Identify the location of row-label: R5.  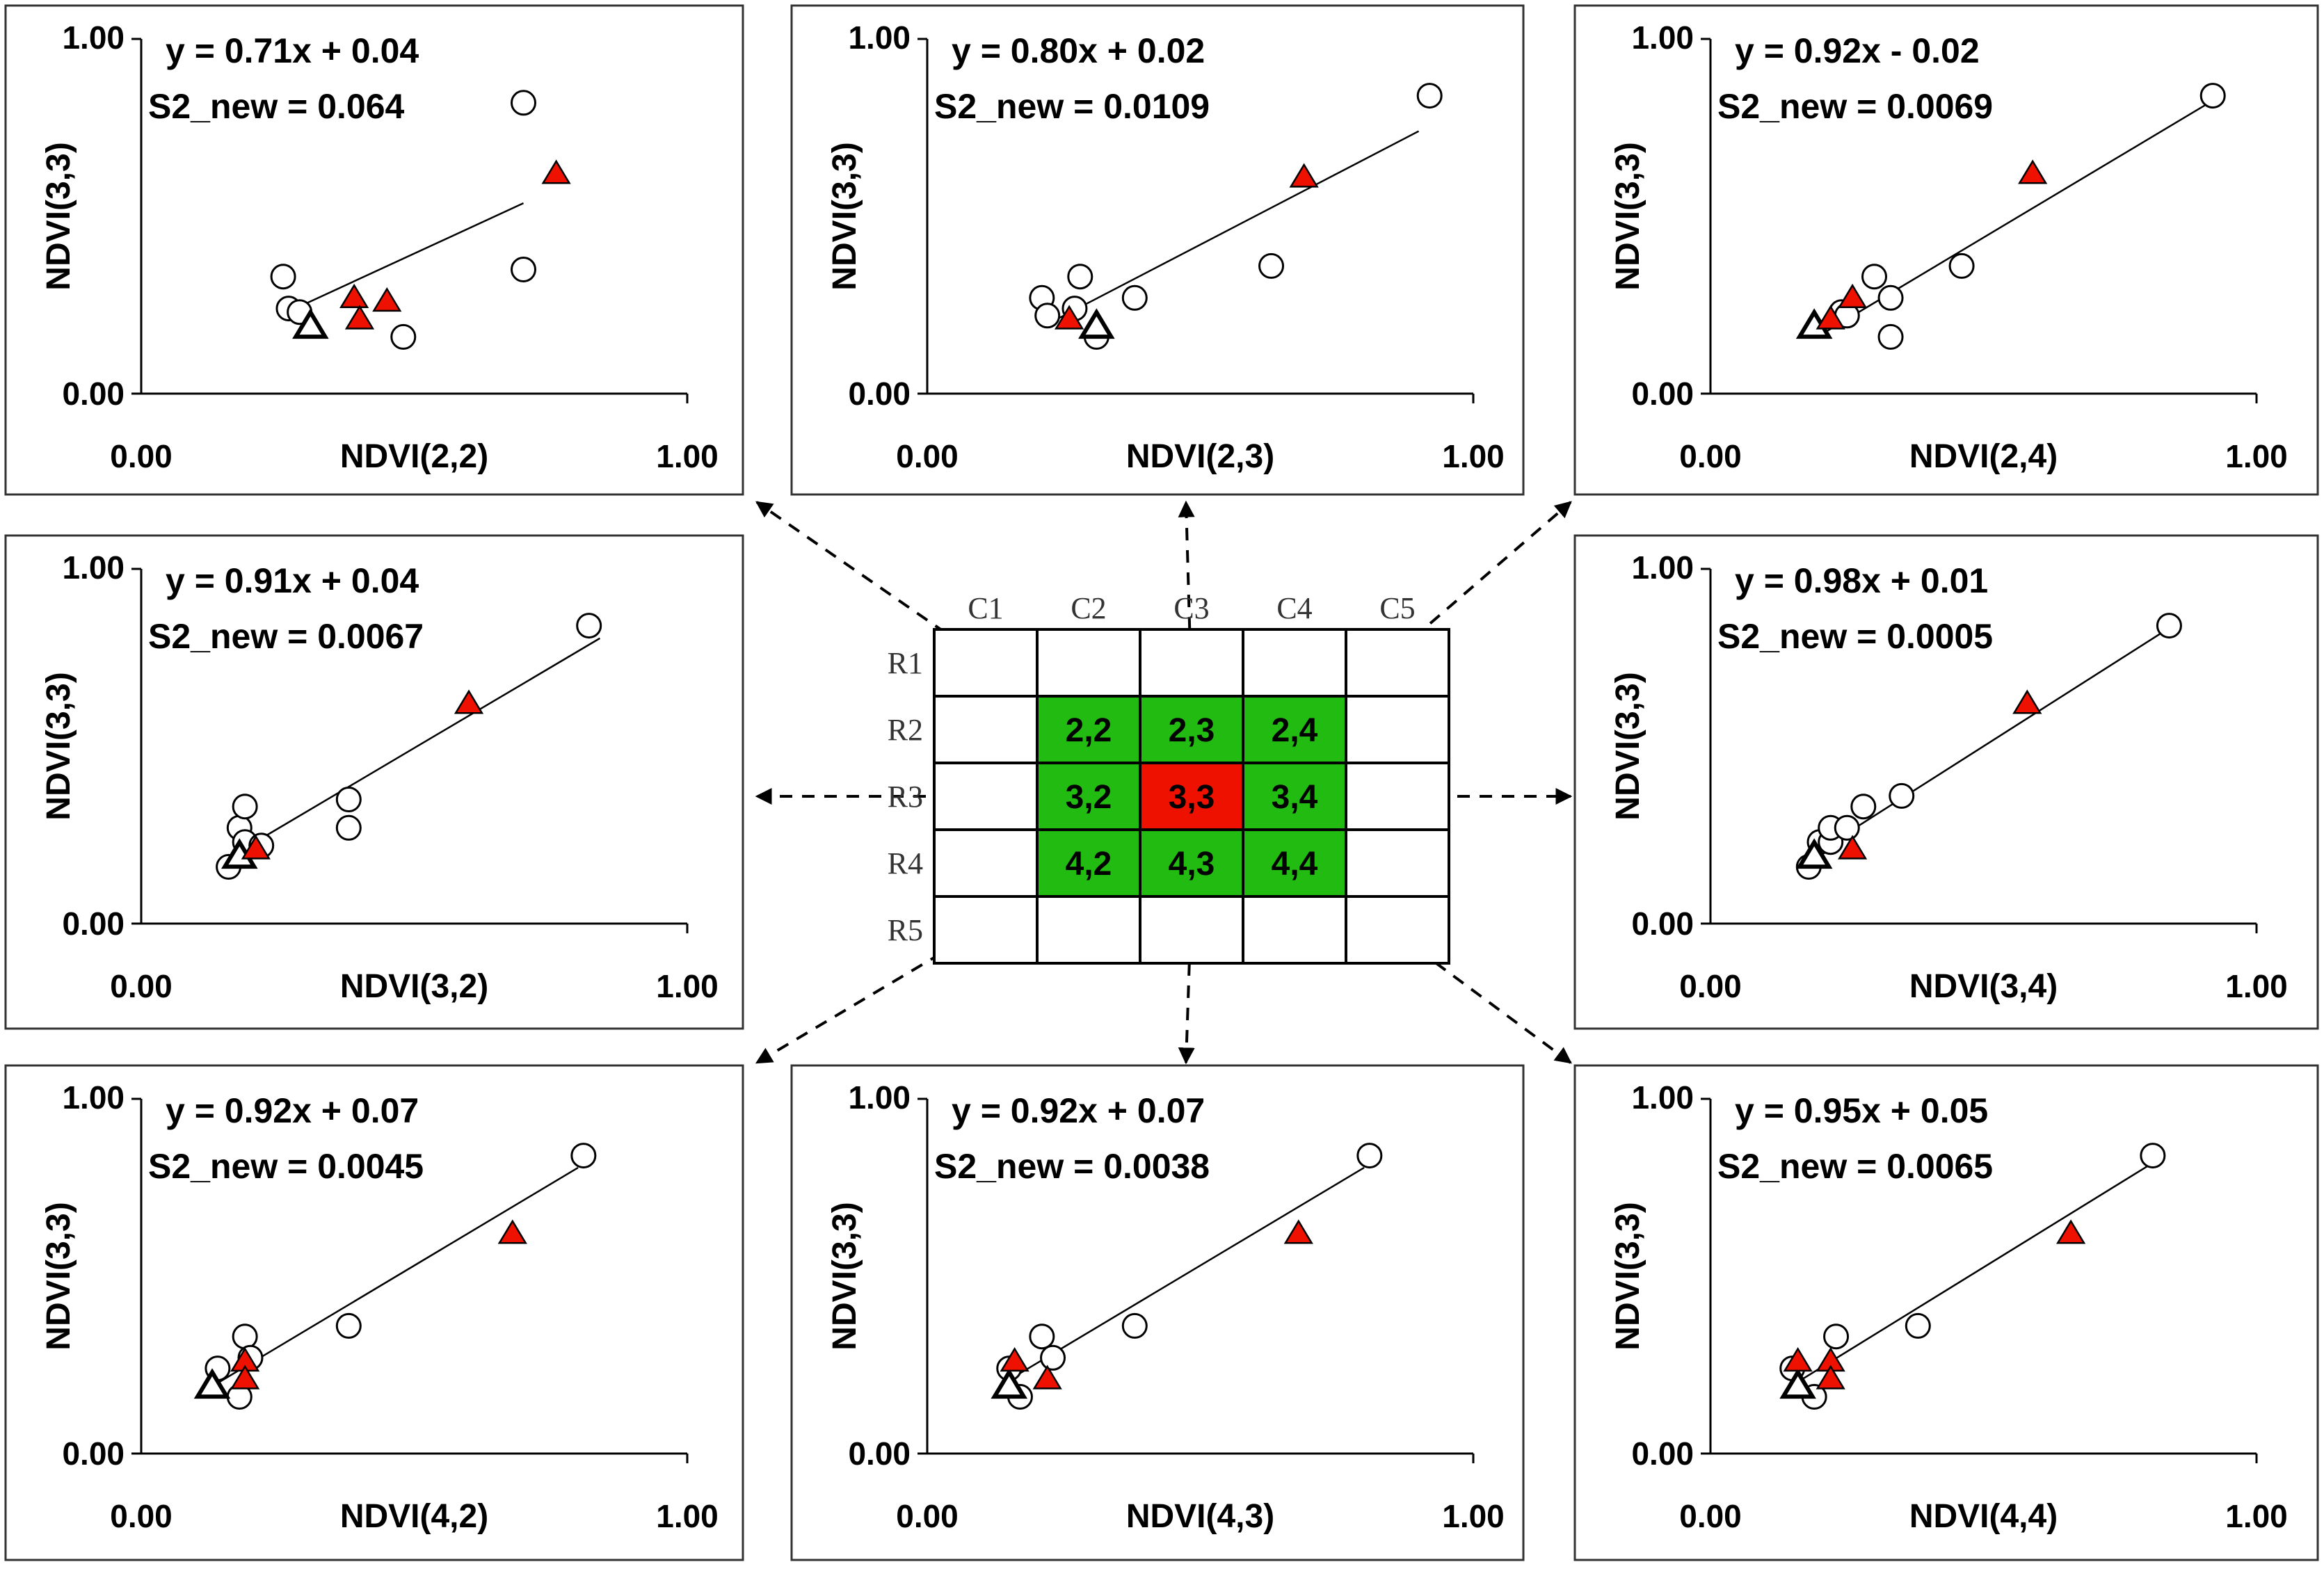
(905, 930).